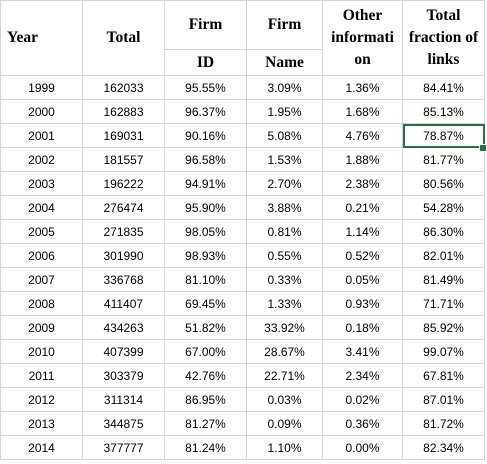 The image size is (487, 464). I want to click on cell-firm-name: 3.88%, so click(284, 207).